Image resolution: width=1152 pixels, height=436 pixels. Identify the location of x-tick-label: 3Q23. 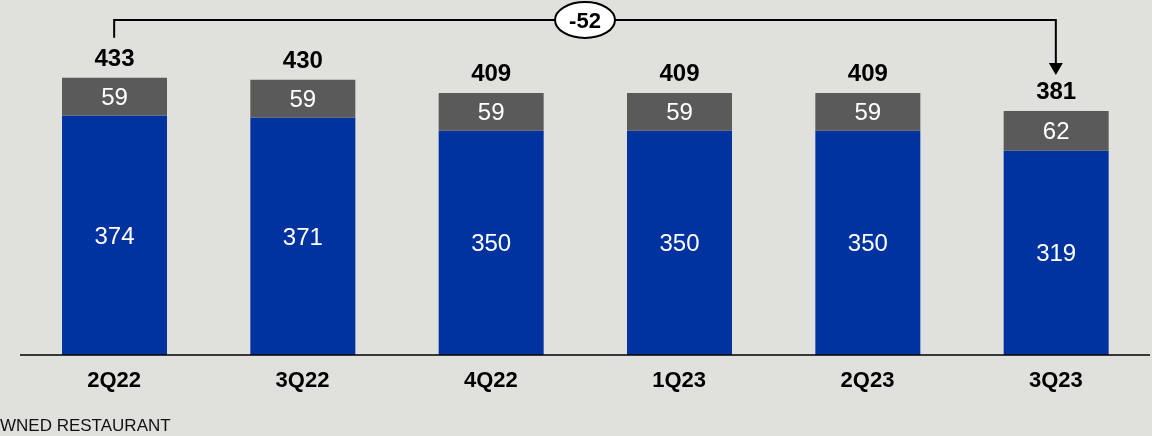
(1055, 379).